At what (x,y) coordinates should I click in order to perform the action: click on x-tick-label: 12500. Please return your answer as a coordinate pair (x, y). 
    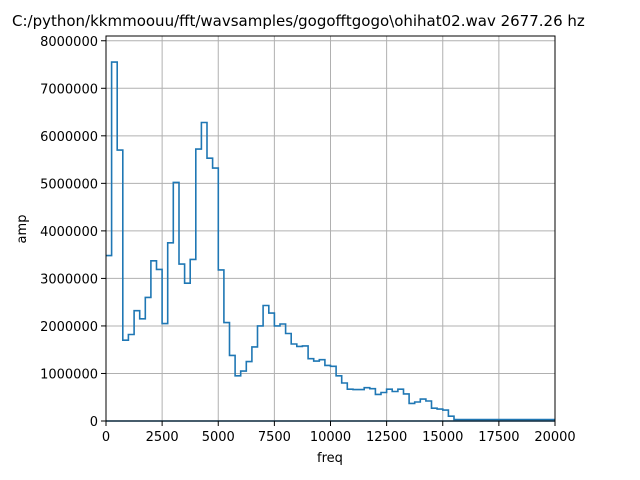
    Looking at the image, I should click on (386, 437).